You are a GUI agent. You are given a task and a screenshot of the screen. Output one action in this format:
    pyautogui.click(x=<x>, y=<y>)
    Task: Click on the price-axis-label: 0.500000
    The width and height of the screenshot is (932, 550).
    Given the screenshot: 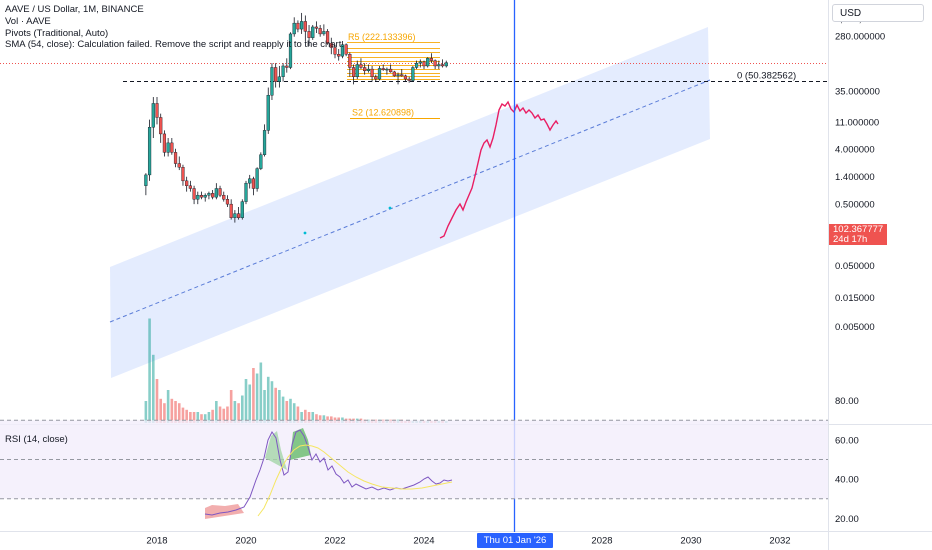 What is the action you would take?
    pyautogui.click(x=855, y=205)
    